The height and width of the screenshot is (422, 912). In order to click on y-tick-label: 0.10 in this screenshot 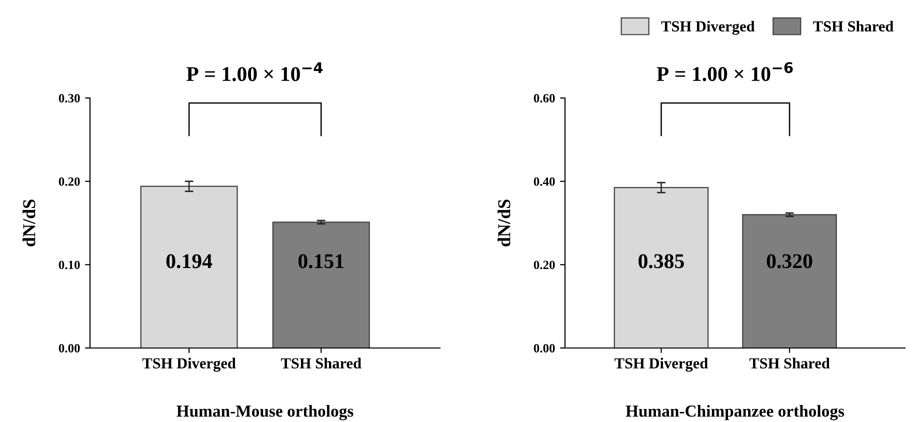, I will do `click(69, 265)`.